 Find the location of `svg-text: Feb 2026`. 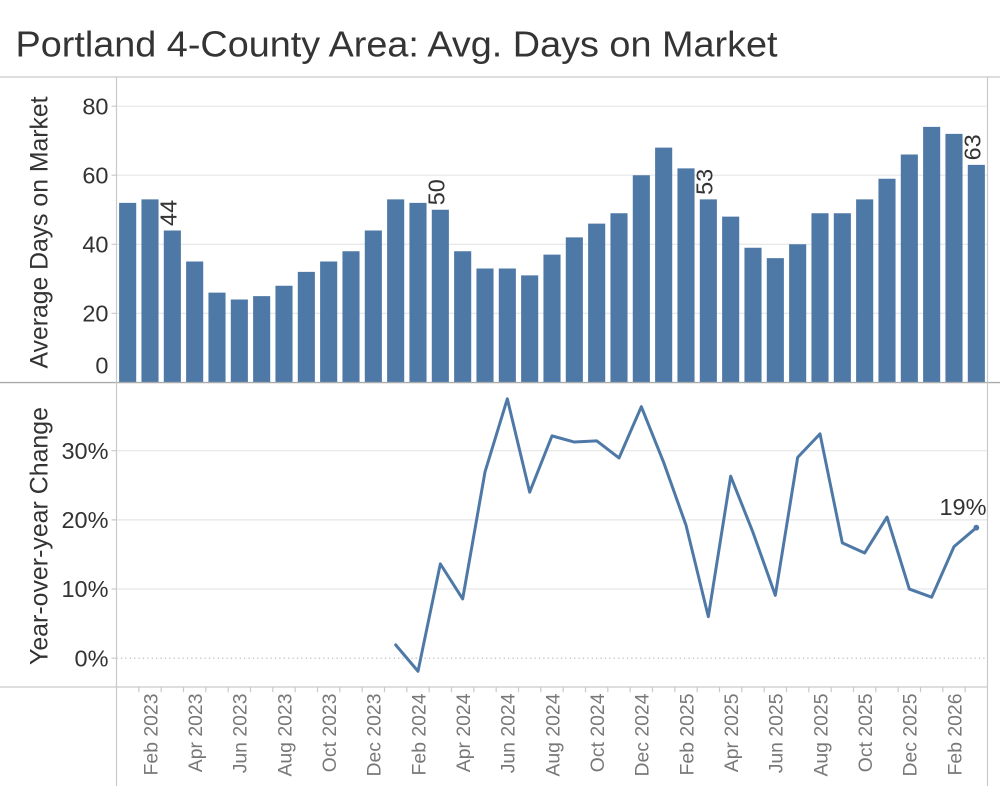

svg-text: Feb 2026 is located at coordinates (955, 735).